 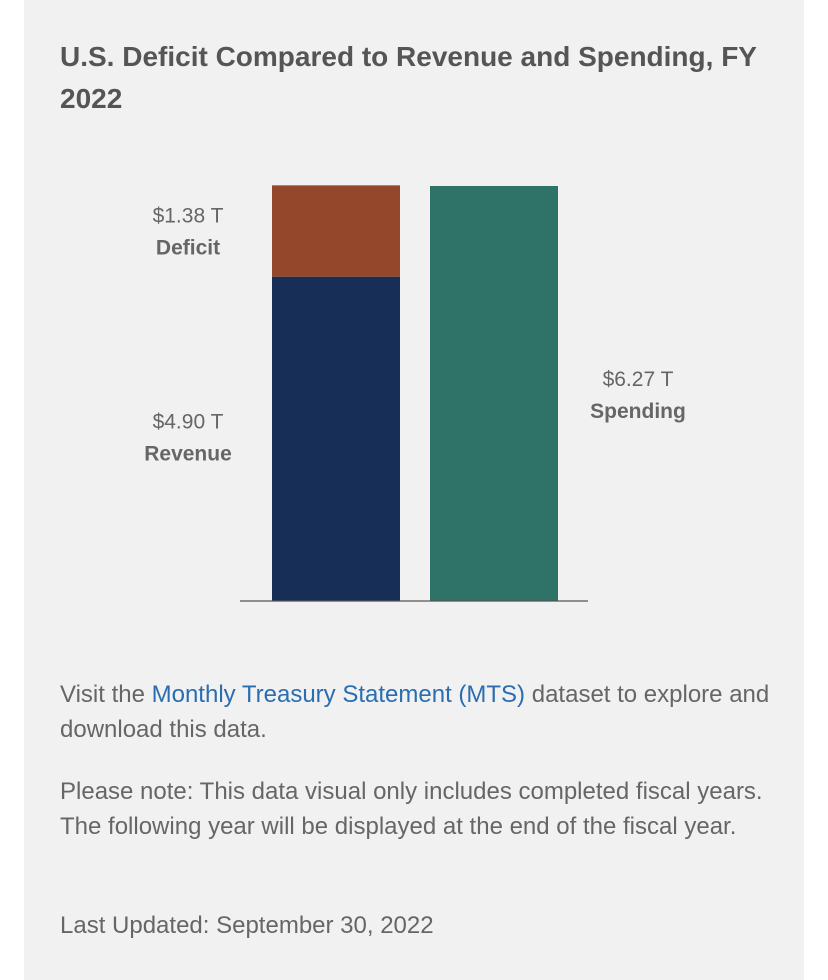 I want to click on spending-name-label: Spending, so click(x=638, y=411).